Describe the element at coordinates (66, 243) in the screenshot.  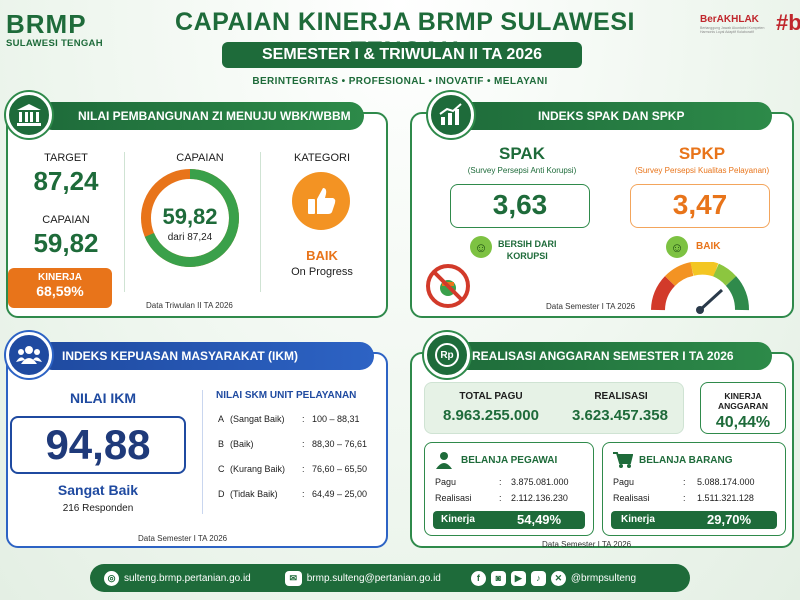
I see `capaian-value: 59,82` at that location.